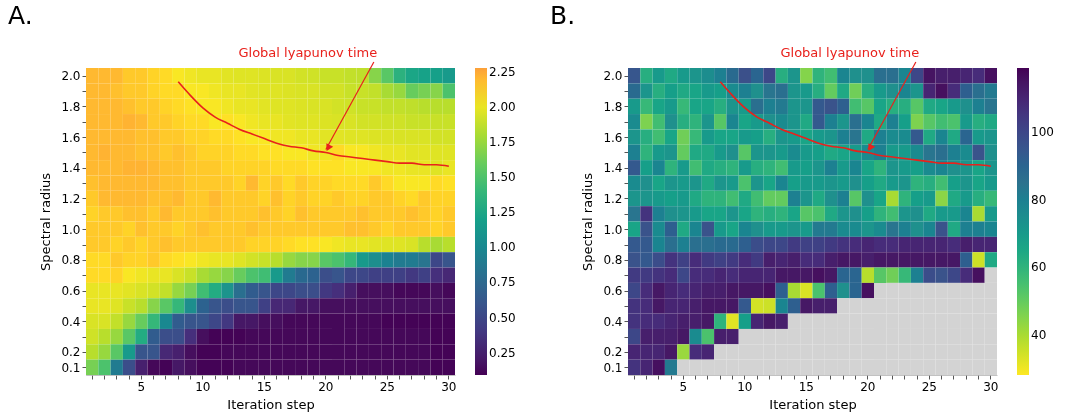 This screenshot has width=1065, height=412. What do you see at coordinates (502, 317) in the screenshot?
I see `color-bar-label: 0.50` at bounding box center [502, 317].